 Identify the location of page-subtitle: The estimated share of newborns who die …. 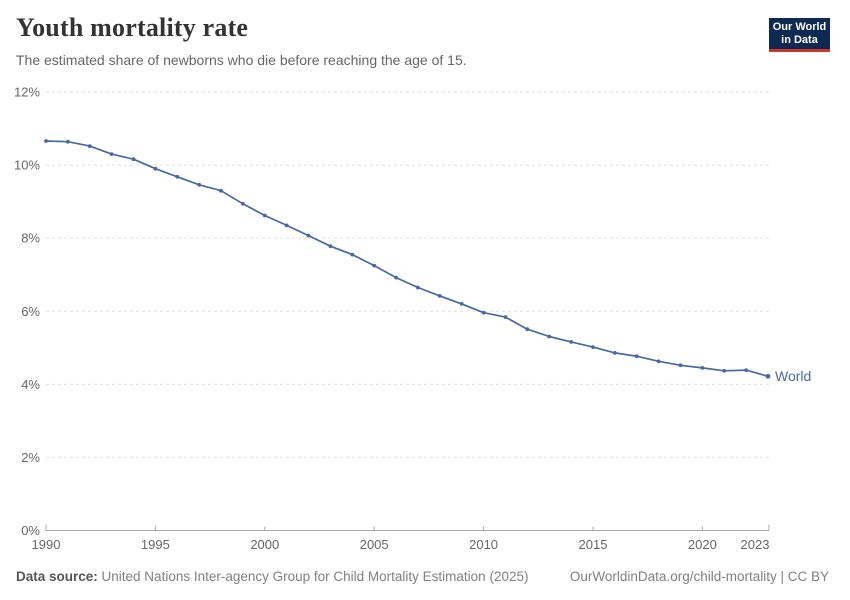
(241, 60).